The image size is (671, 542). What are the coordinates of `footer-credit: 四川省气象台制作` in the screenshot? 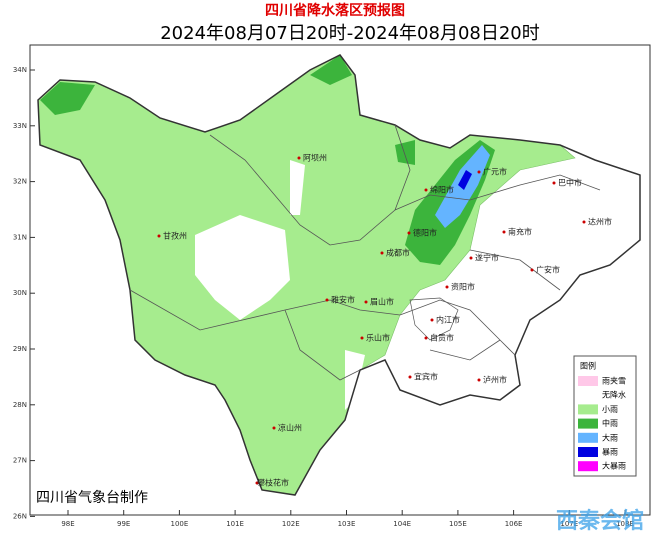 It's located at (92, 498).